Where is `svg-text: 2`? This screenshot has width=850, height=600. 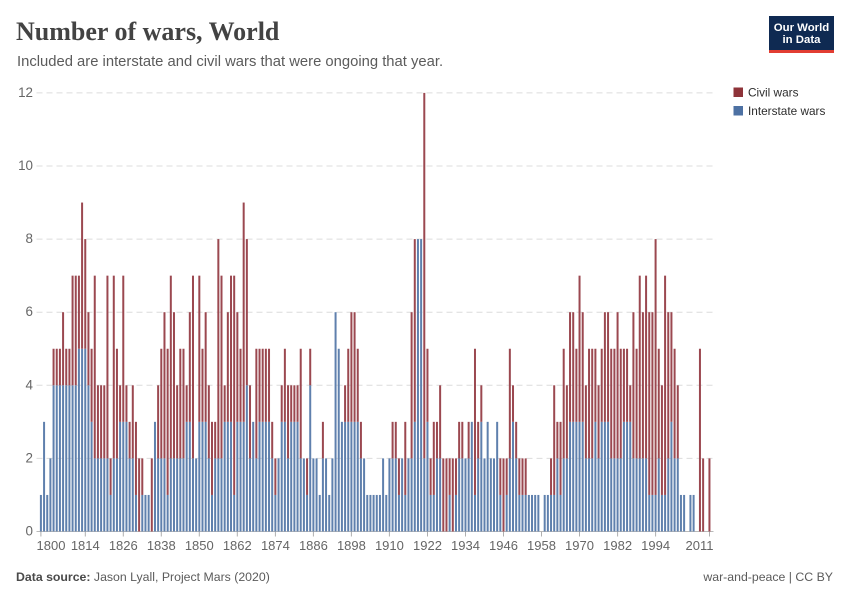 svg-text: 2 is located at coordinates (29, 457).